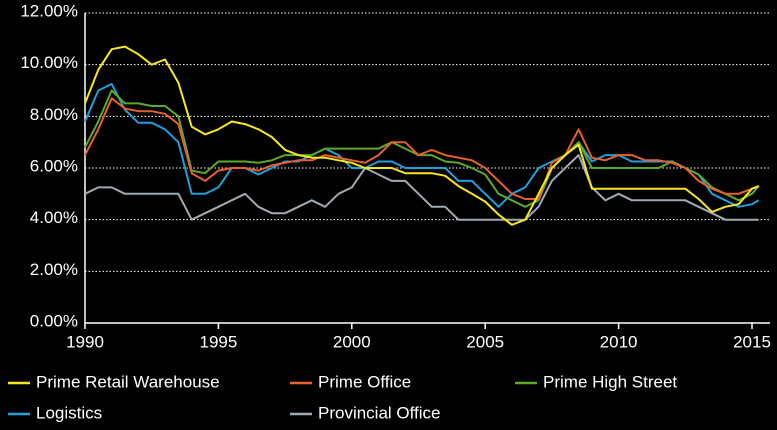  What do you see at coordinates (69, 412) in the screenshot?
I see `legend-label: Logistics` at bounding box center [69, 412].